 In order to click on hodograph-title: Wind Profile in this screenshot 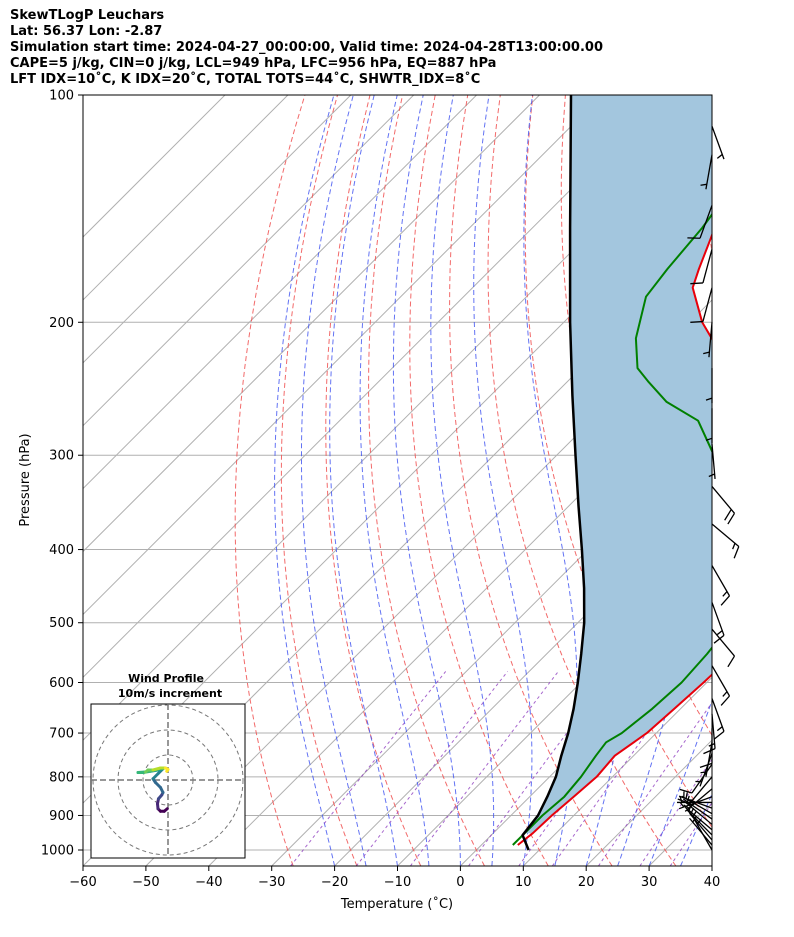, I will do `click(166, 678)`.